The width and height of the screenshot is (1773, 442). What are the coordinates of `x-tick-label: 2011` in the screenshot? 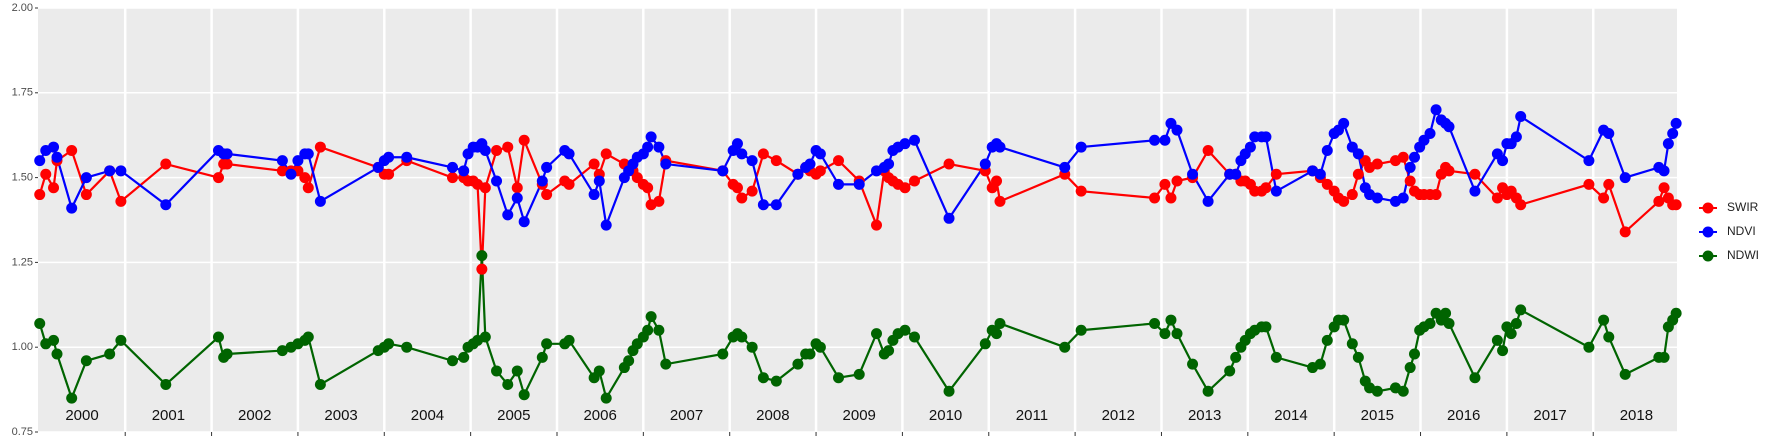 It's located at (1032, 415).